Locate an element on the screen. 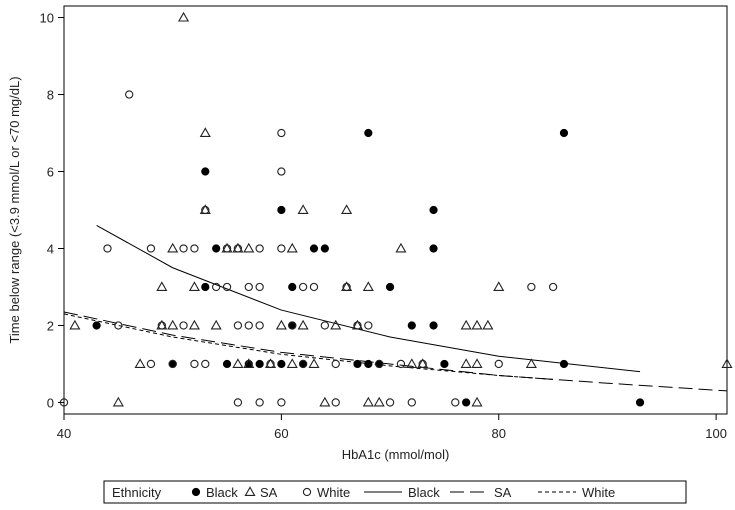  y-tick-label: 10 is located at coordinates (47, 18).